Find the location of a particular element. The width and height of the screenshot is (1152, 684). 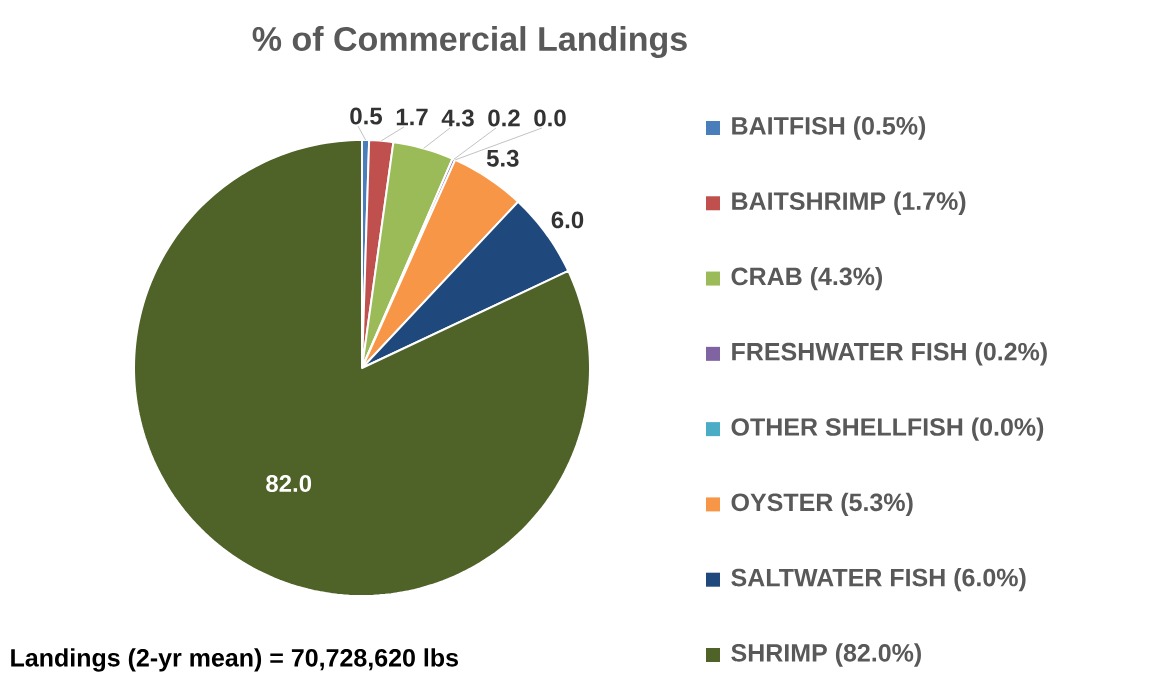

chart-title: % of Commercial Landings is located at coordinates (469, 42).